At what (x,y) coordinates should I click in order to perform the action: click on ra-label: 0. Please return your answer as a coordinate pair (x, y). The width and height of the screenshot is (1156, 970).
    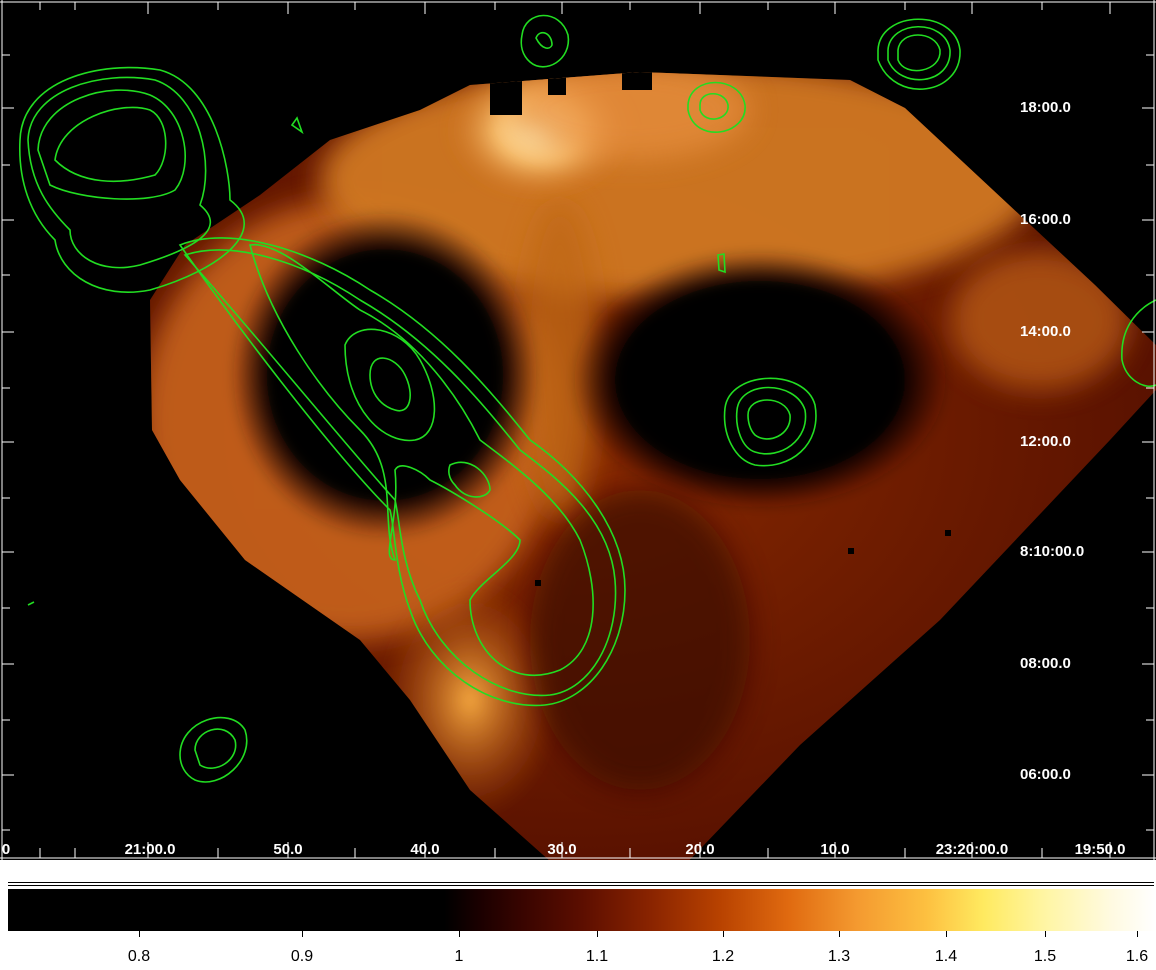
    Looking at the image, I should click on (6, 849).